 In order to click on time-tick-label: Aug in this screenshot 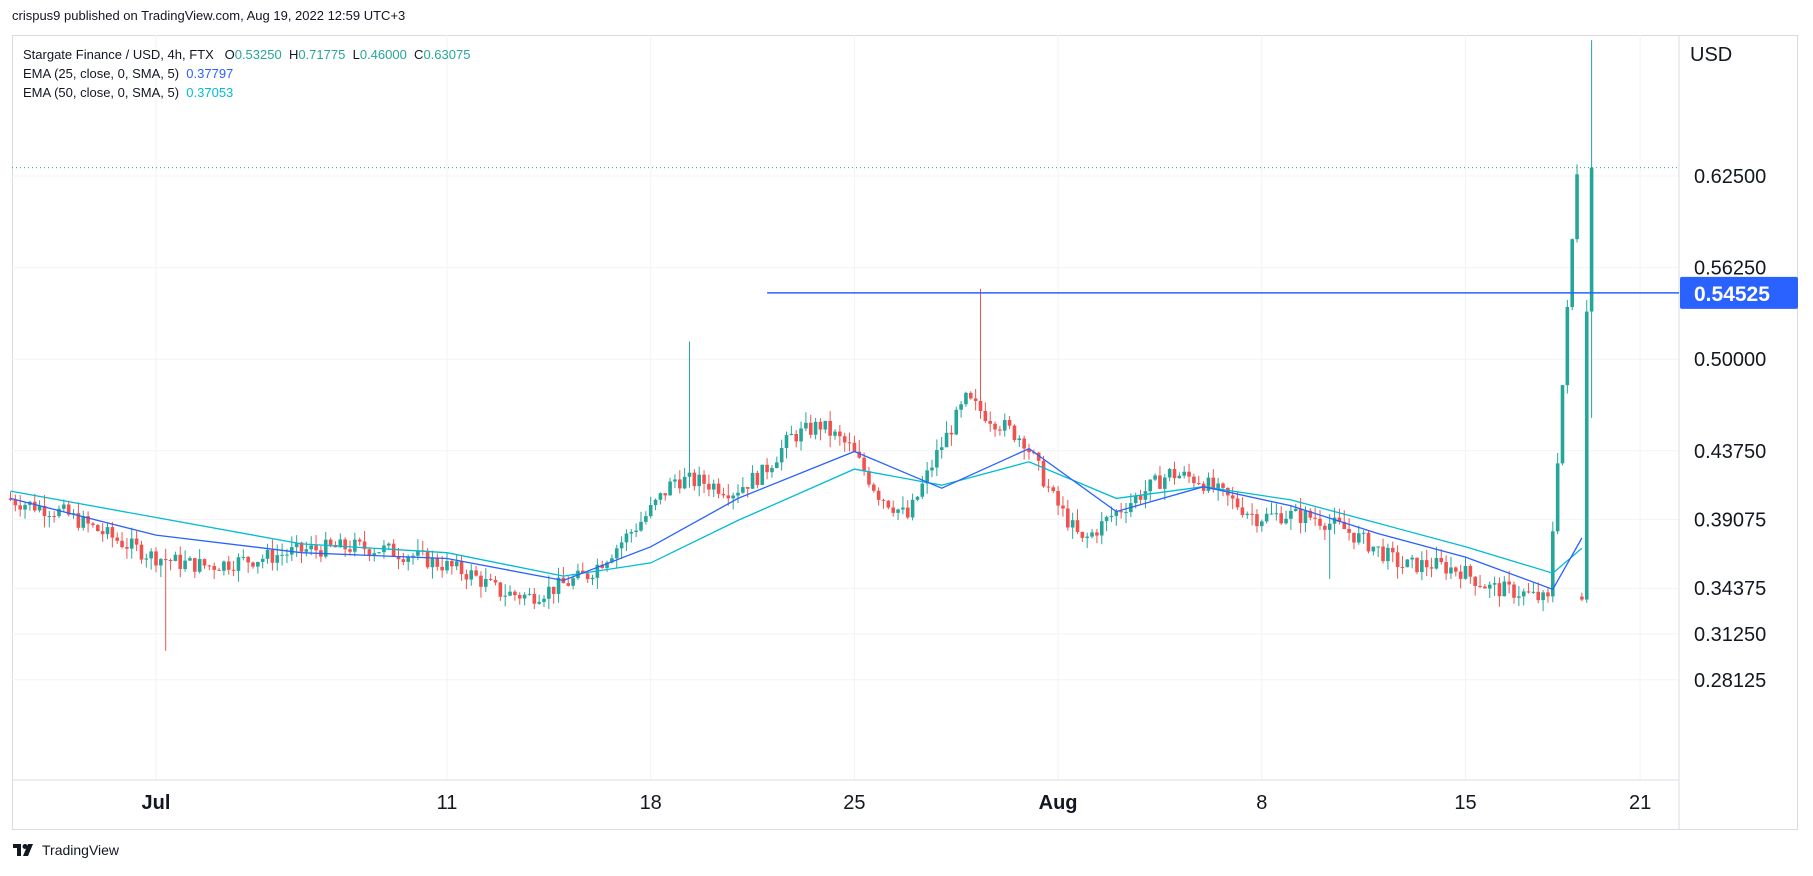, I will do `click(1058, 803)`.